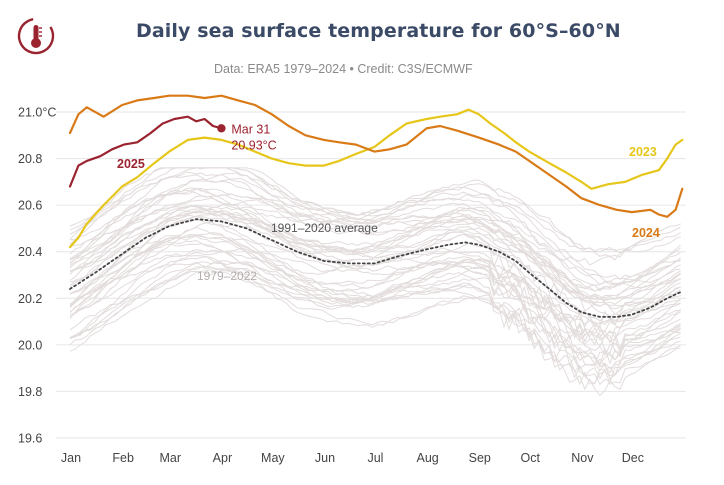  I want to click on x-tick-label: Apr, so click(222, 458).